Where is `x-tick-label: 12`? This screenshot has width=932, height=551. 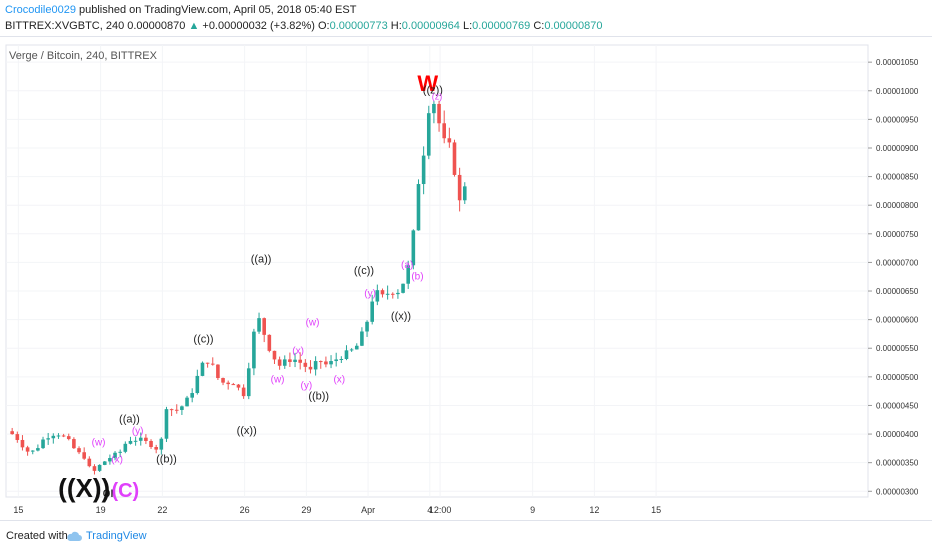
x-tick-label: 12 is located at coordinates (594, 510).